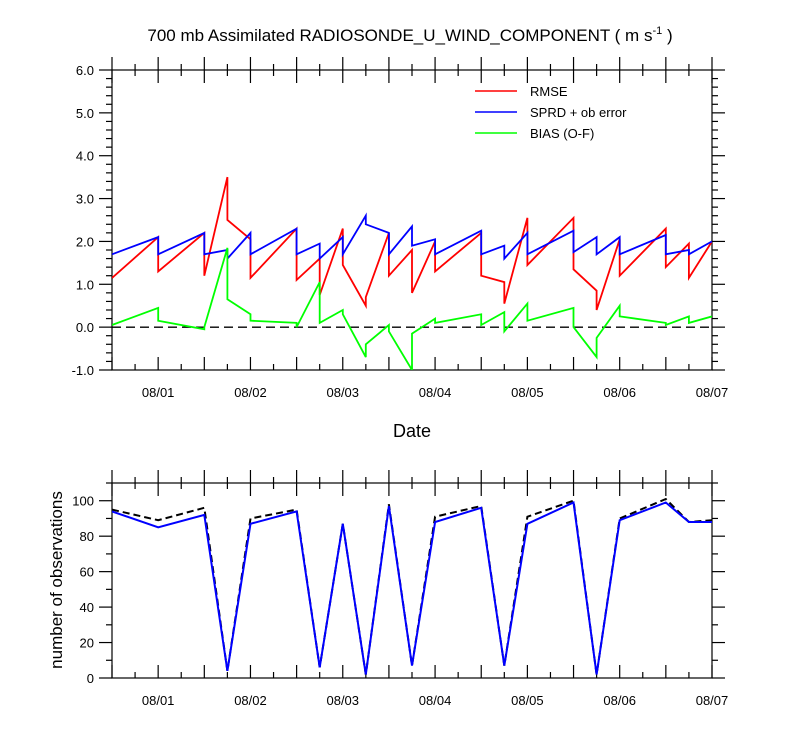  I want to click on chart-title-end: ), so click(667, 35).